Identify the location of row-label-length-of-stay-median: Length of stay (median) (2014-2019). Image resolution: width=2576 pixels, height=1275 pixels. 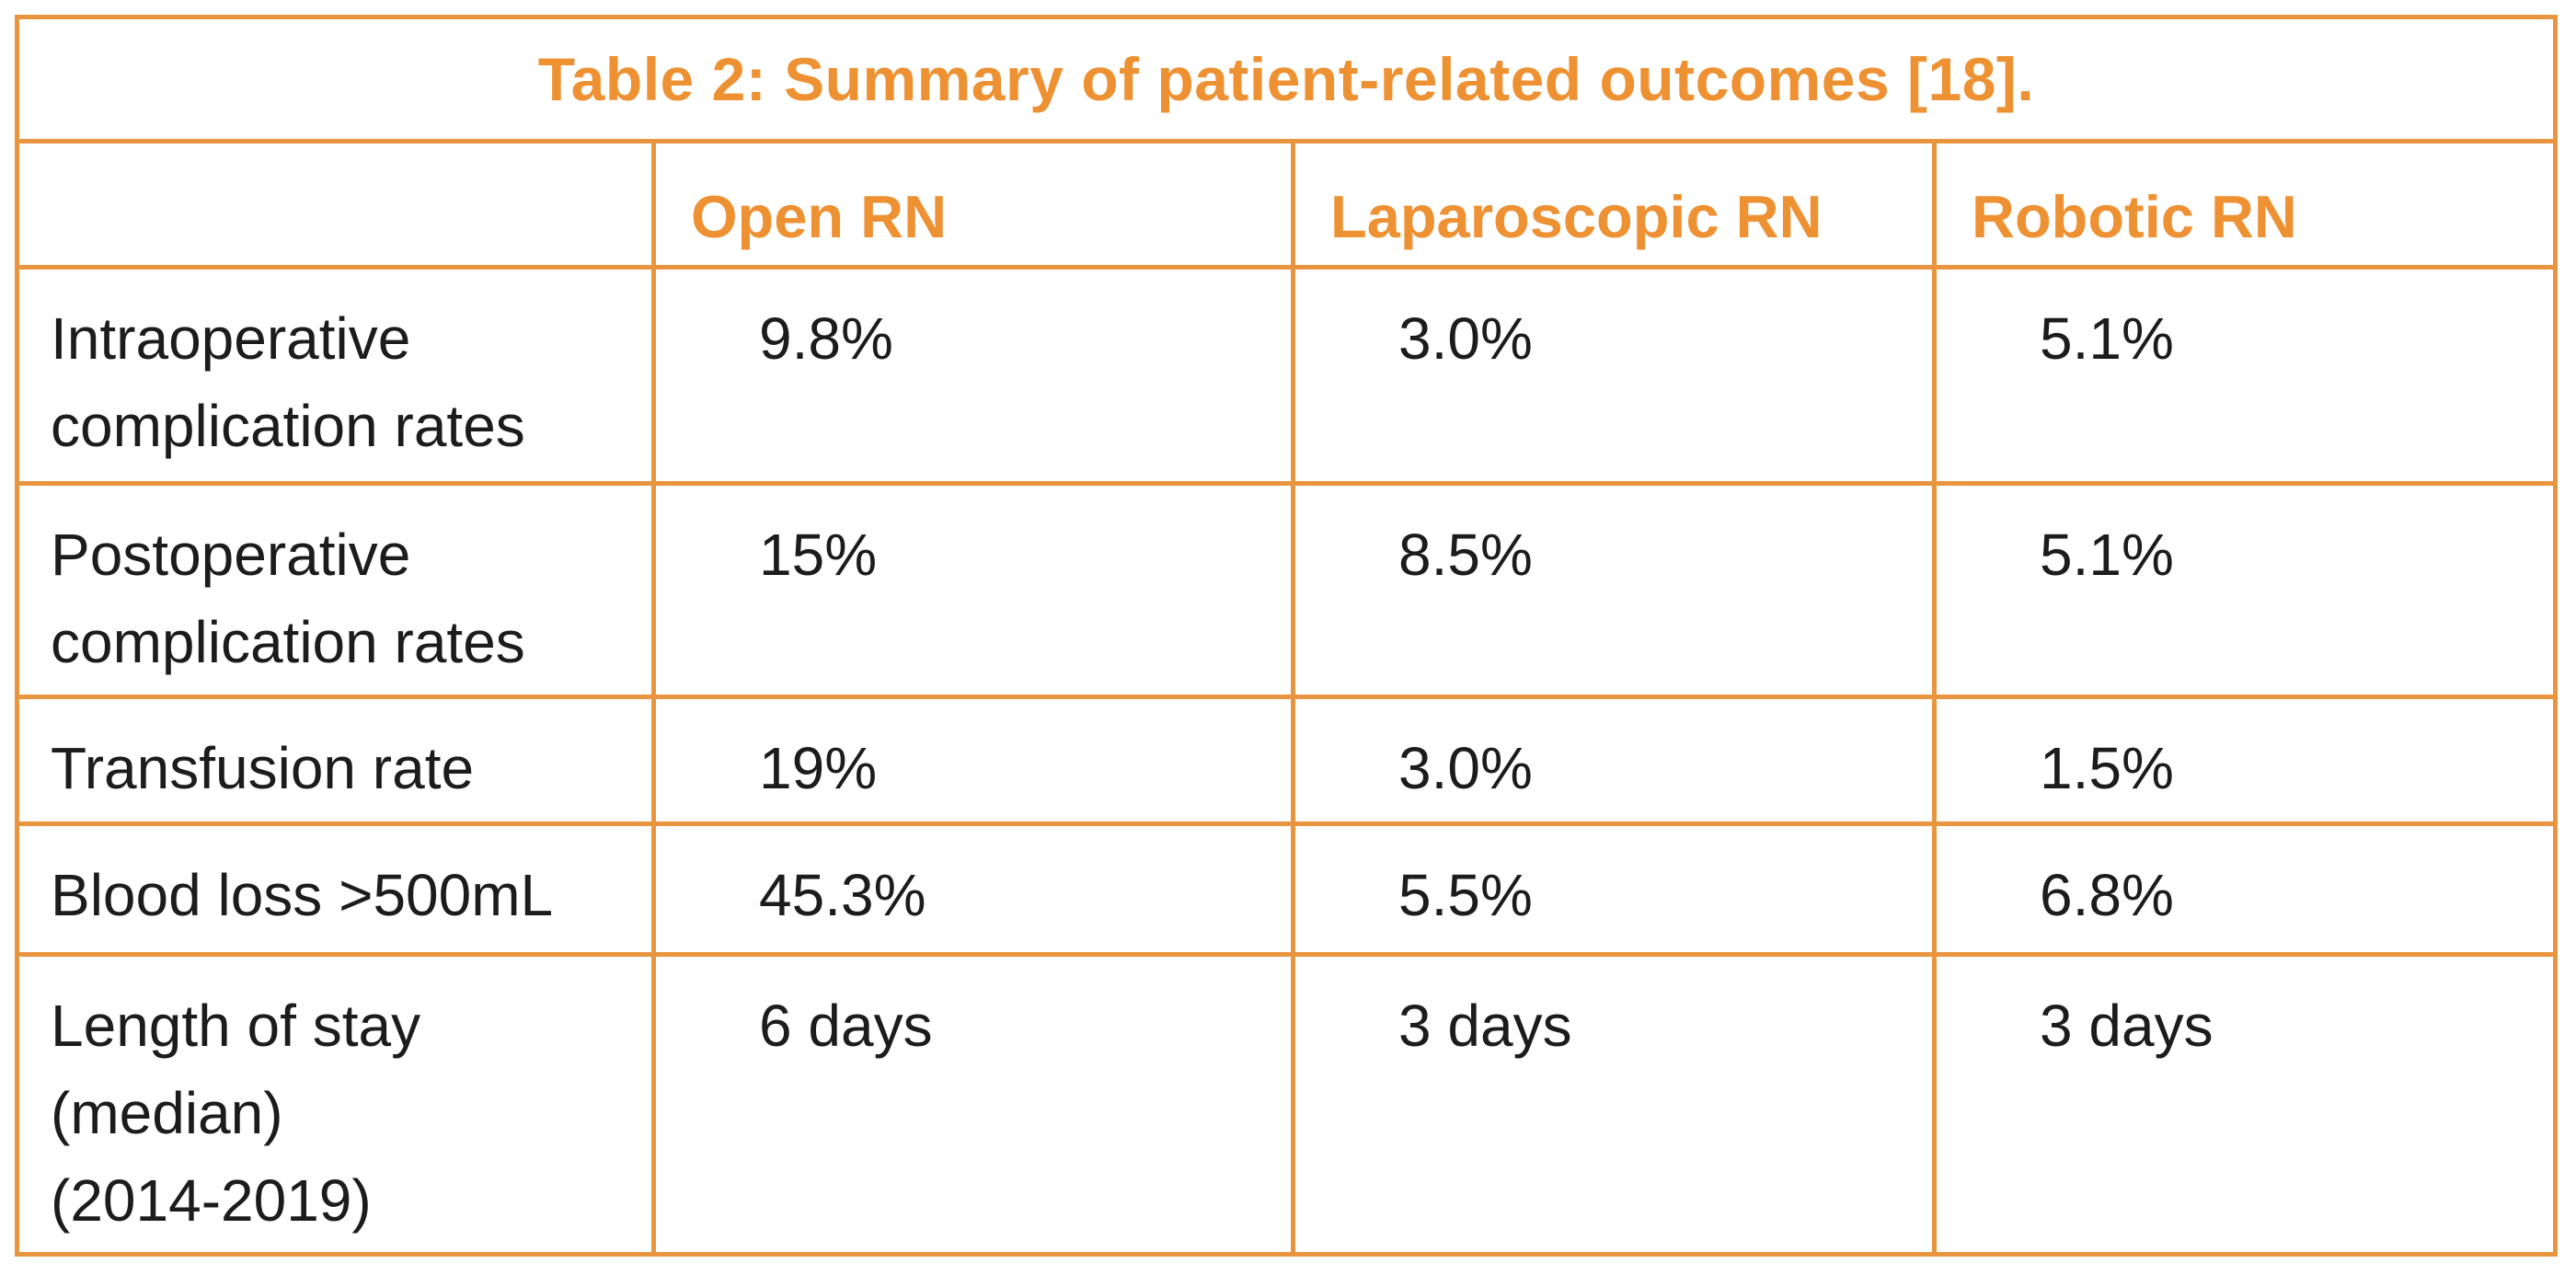
(337, 1104).